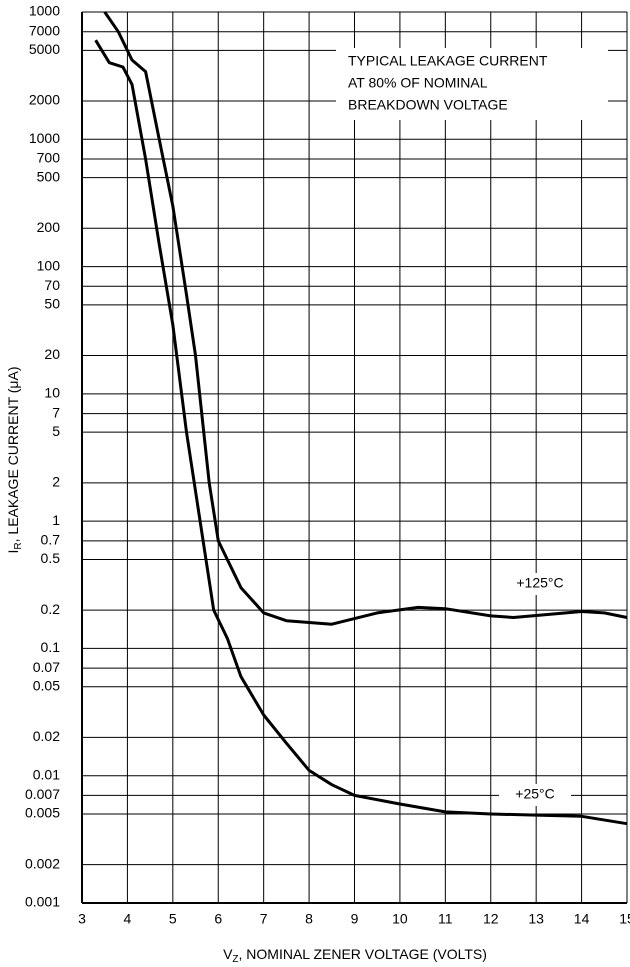  Describe the element at coordinates (13, 552) in the screenshot. I see `y-label-symbol: I` at that location.